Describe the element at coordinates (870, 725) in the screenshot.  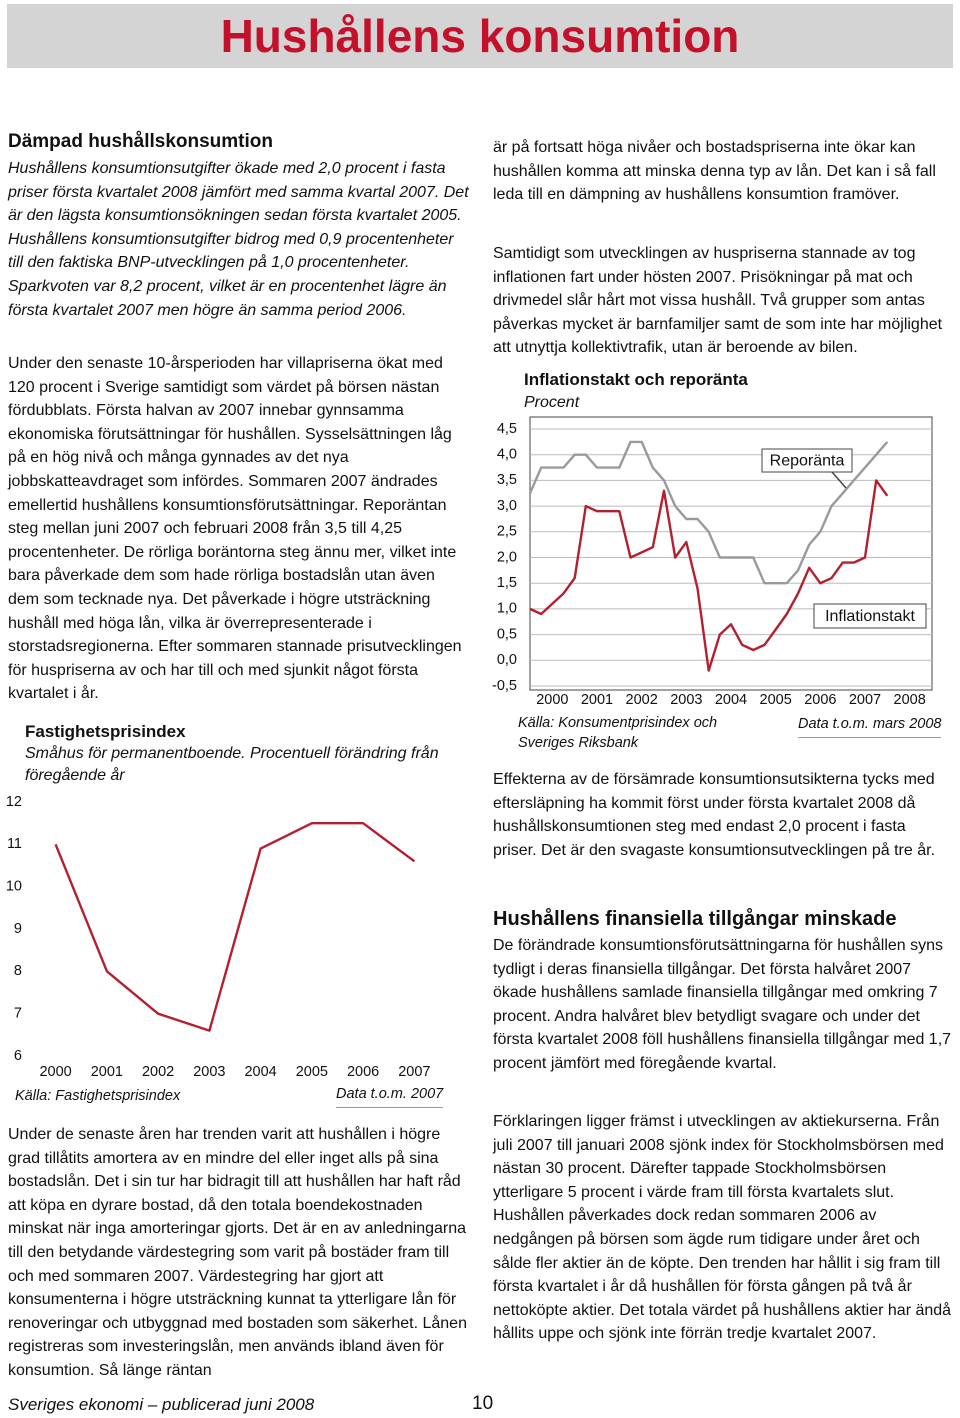
I see `chart-note: Data t.o.m. mars 2008` at that location.